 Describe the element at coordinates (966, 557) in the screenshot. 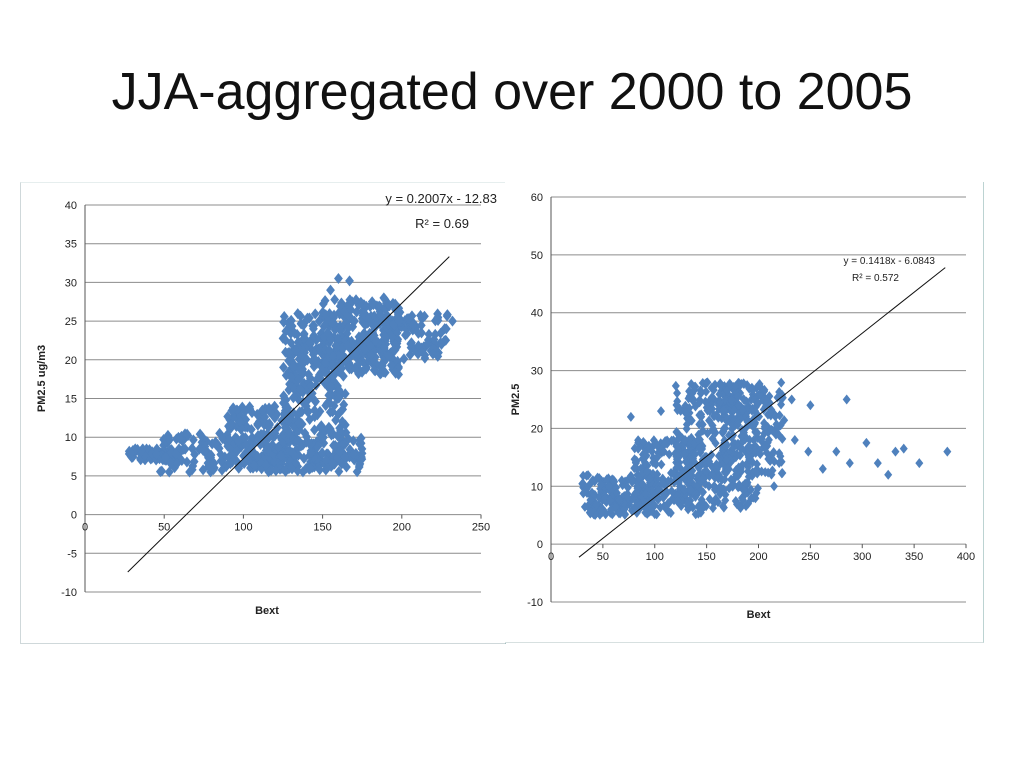

I see `x-tick-label: 400` at that location.